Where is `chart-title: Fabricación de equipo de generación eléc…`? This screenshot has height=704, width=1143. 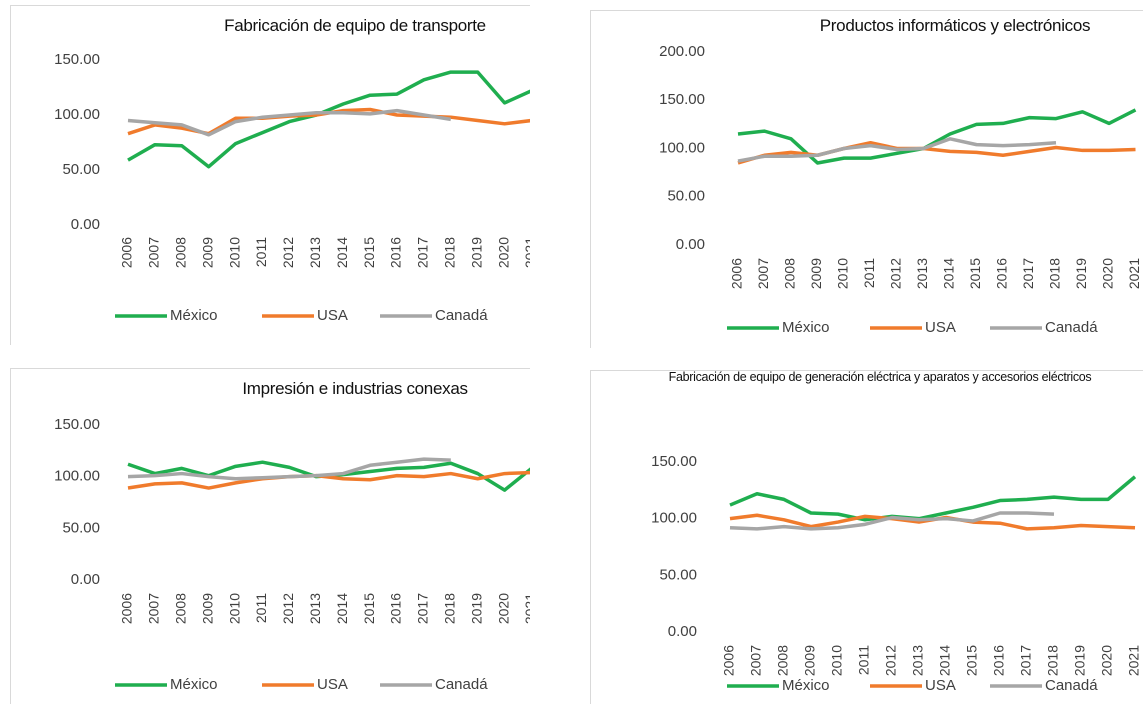
chart-title: Fabricación de equipo de generación eléc… is located at coordinates (880, 377).